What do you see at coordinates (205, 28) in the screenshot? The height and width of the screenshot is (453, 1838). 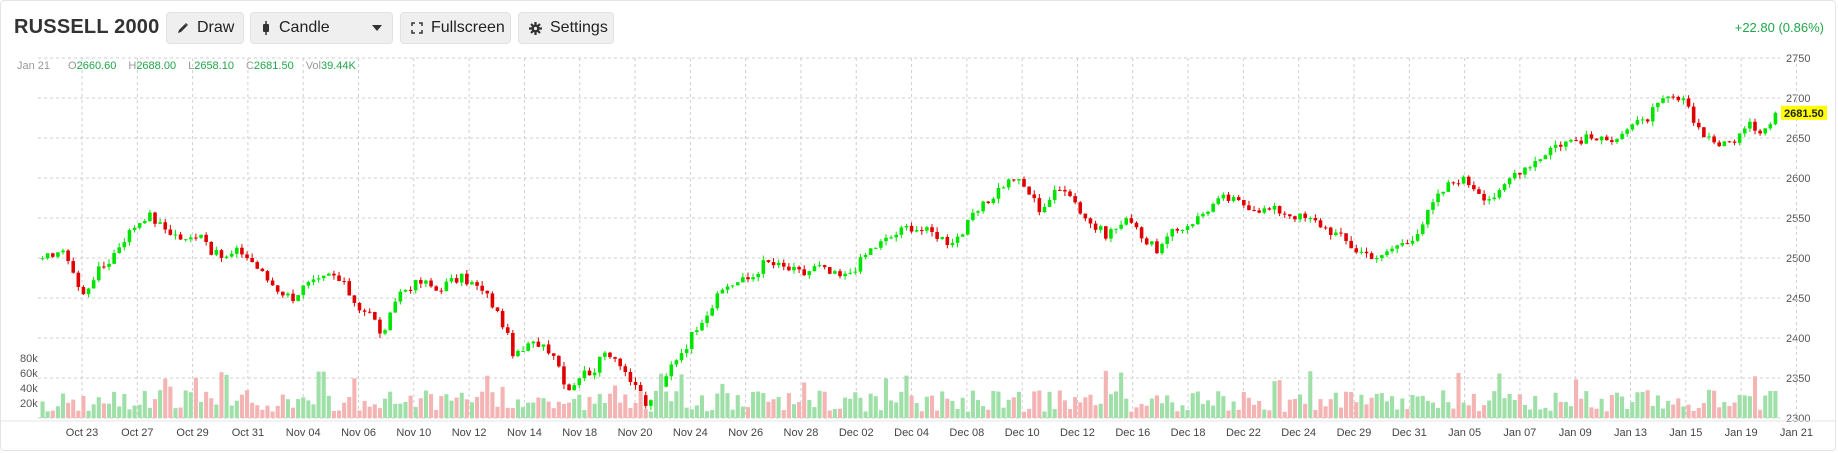 I see `draw-button: Draw` at bounding box center [205, 28].